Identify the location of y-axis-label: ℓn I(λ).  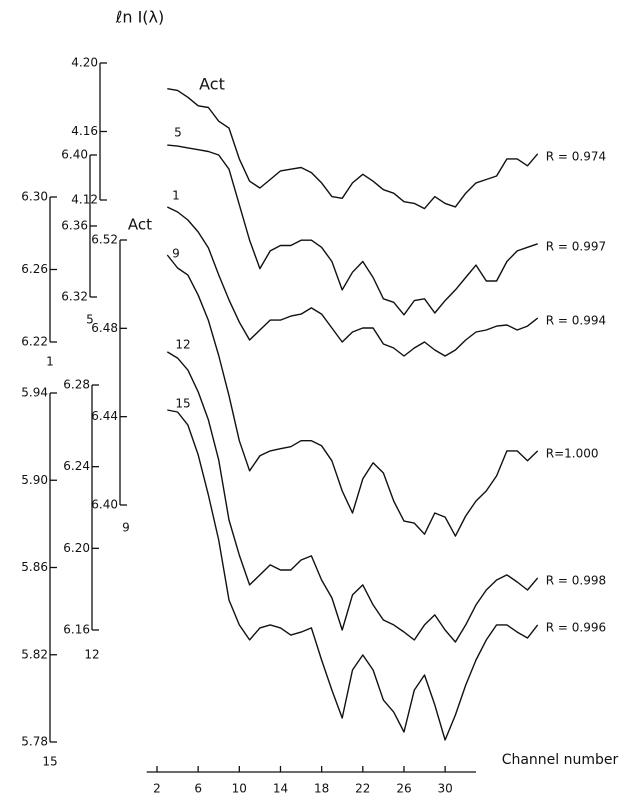
(140, 17).